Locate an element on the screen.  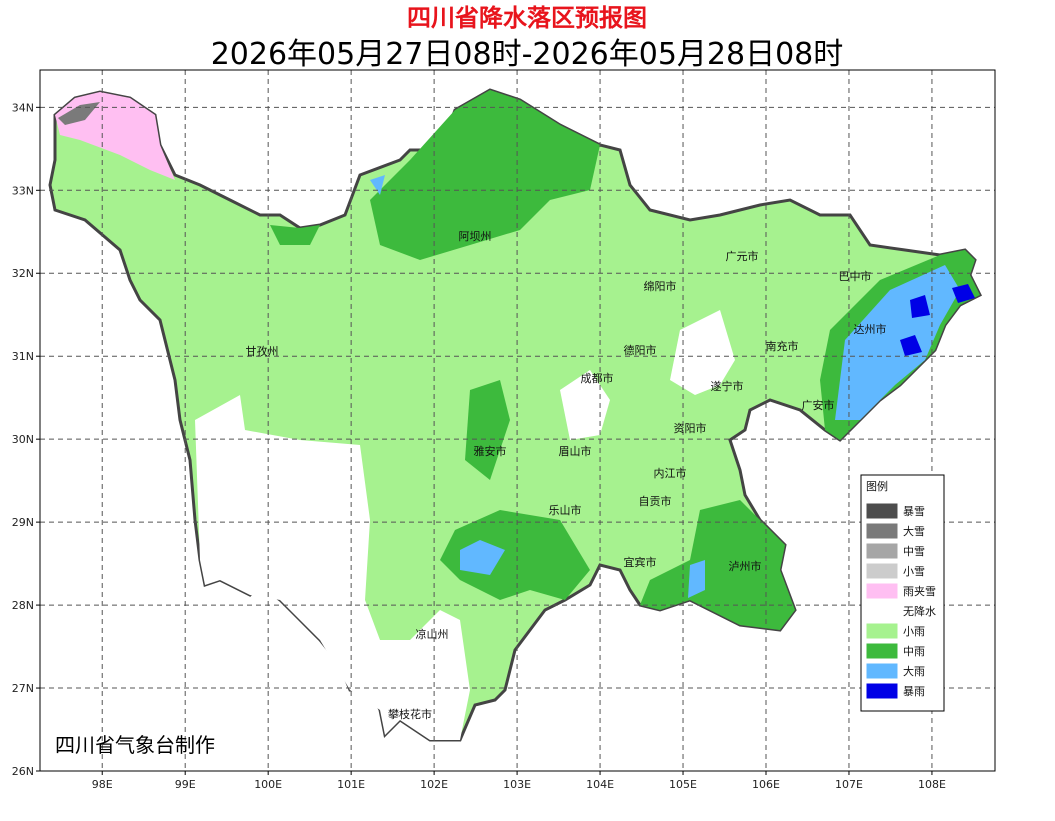
city-label: 德阳市 is located at coordinates (640, 350).